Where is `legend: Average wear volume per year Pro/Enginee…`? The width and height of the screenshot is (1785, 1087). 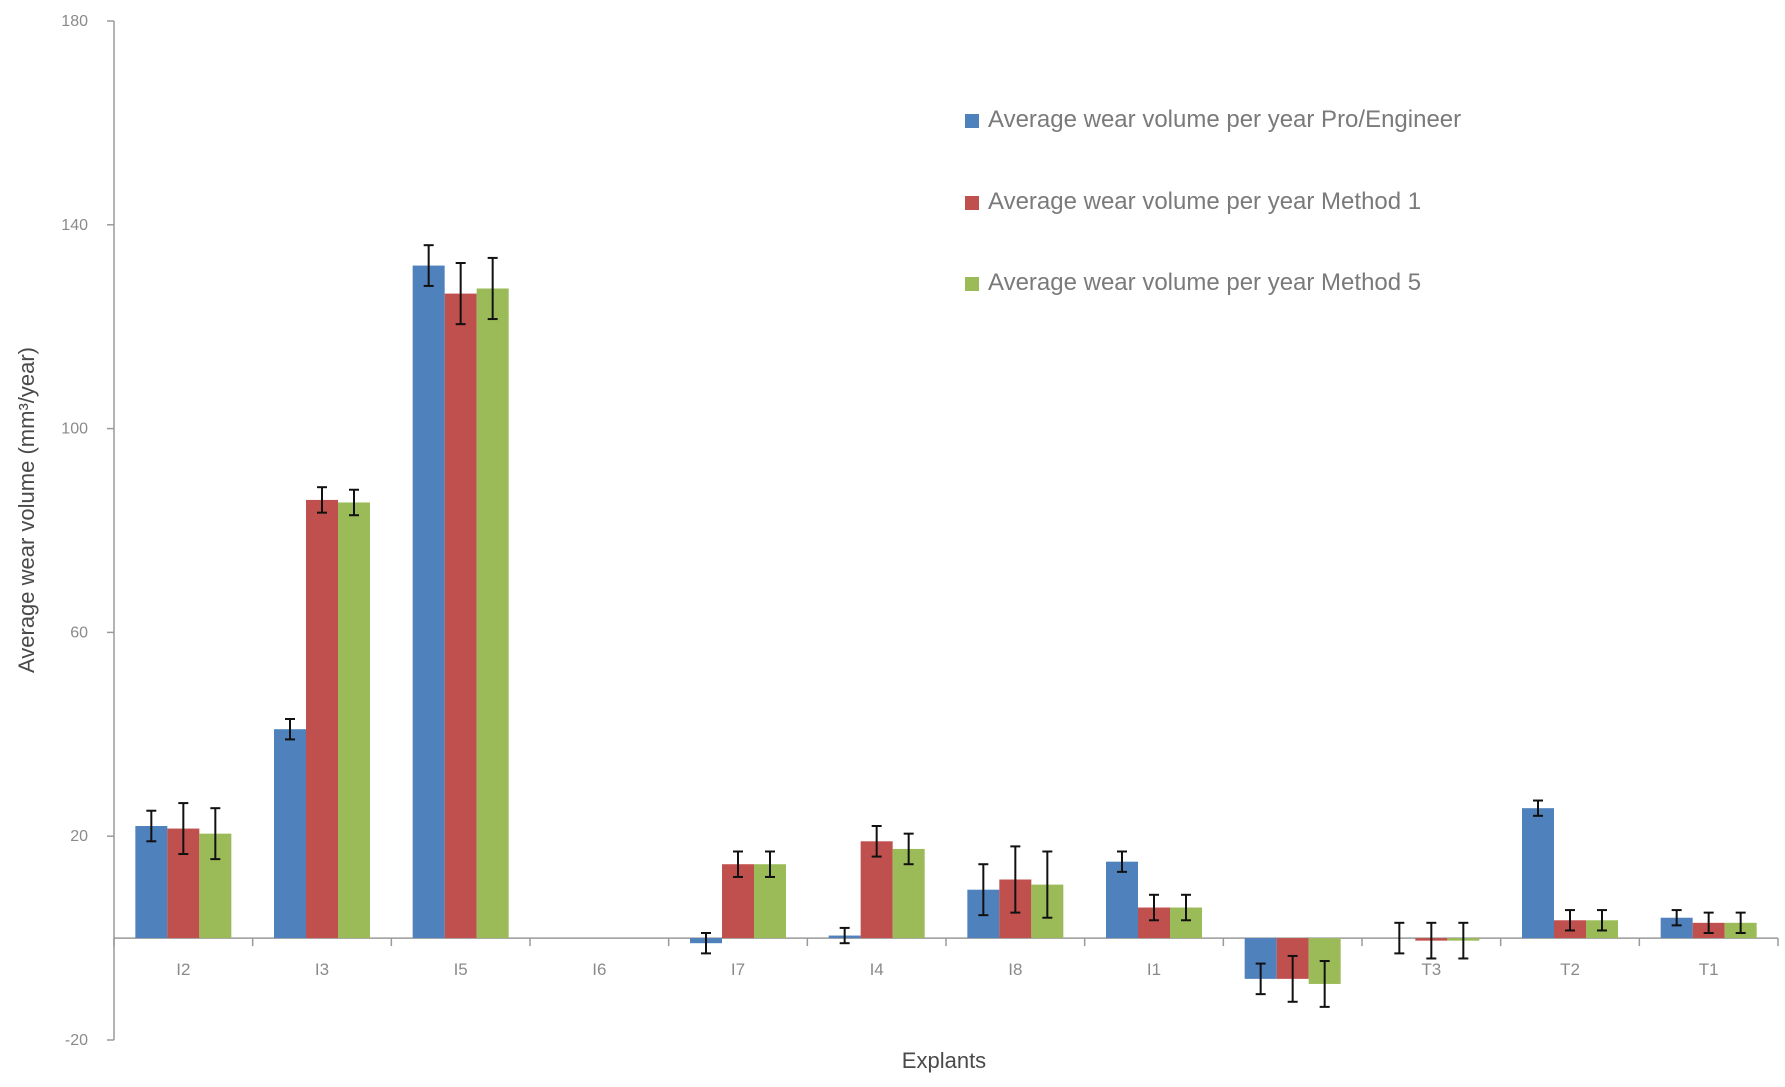
legend: Average wear volume per year Pro/Enginee… is located at coordinates (1213, 201).